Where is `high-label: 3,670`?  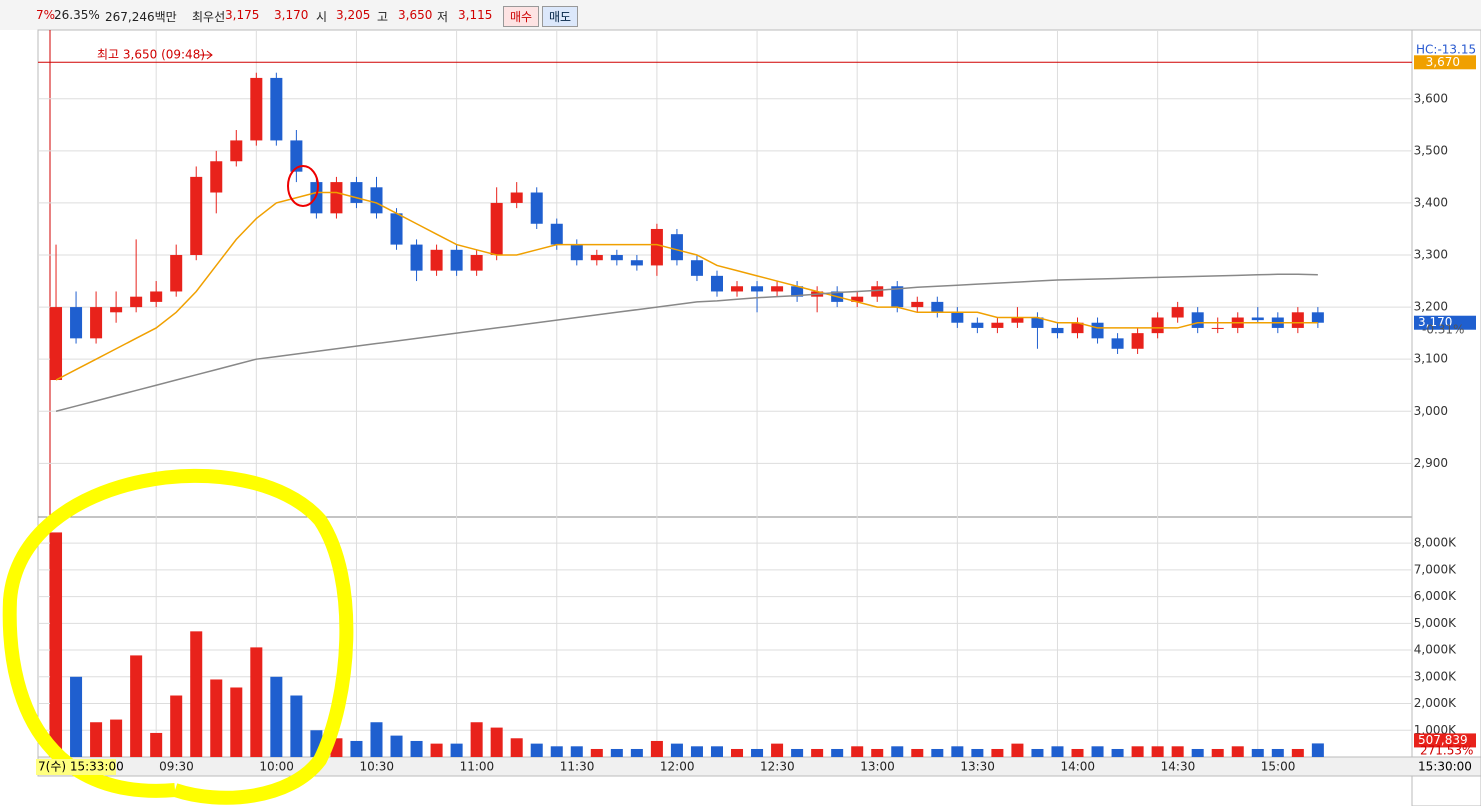 high-label: 3,670 is located at coordinates (1443, 62).